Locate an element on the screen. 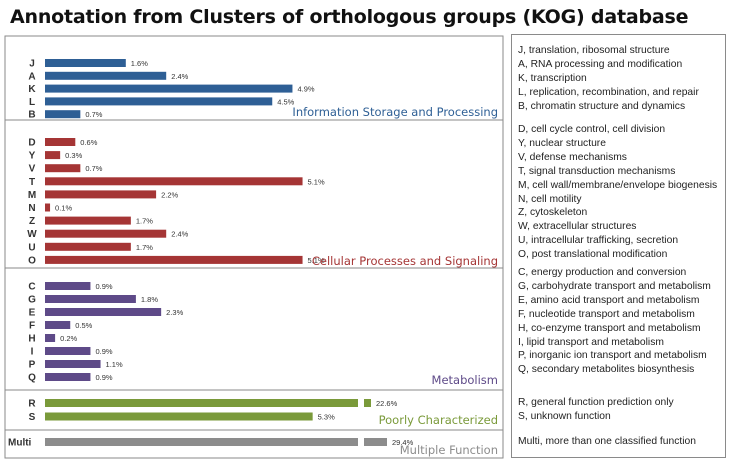 This screenshot has width=730, height=463. category-description: G, carbohydrate transport and metabolism is located at coordinates (614, 286).